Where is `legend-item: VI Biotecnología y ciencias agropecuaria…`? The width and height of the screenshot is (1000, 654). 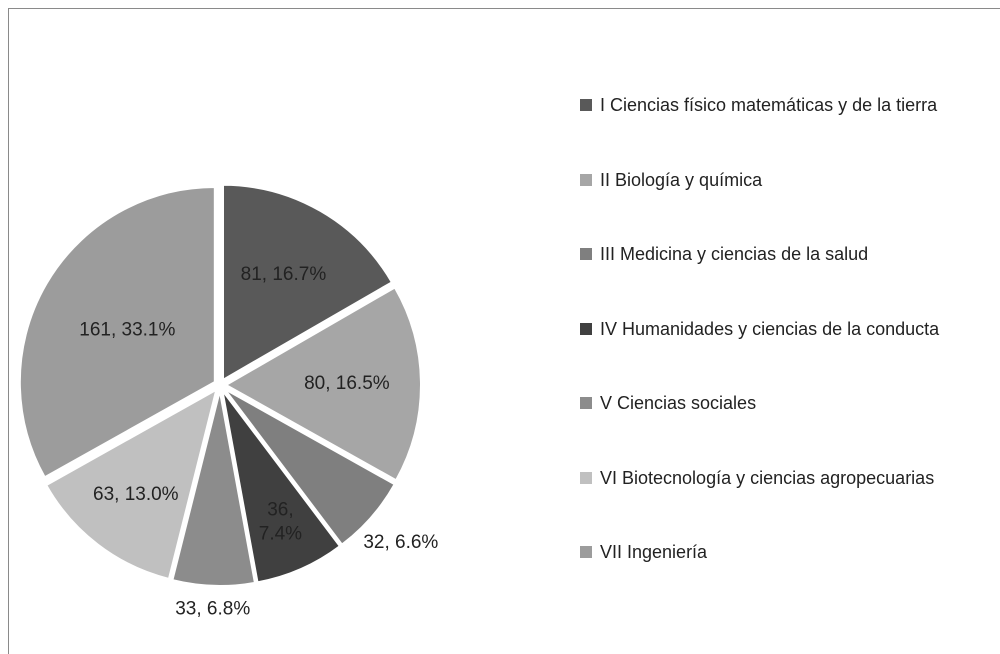 legend-item: VI Biotecnología y ciencias agropecuaria… is located at coordinates (780, 478).